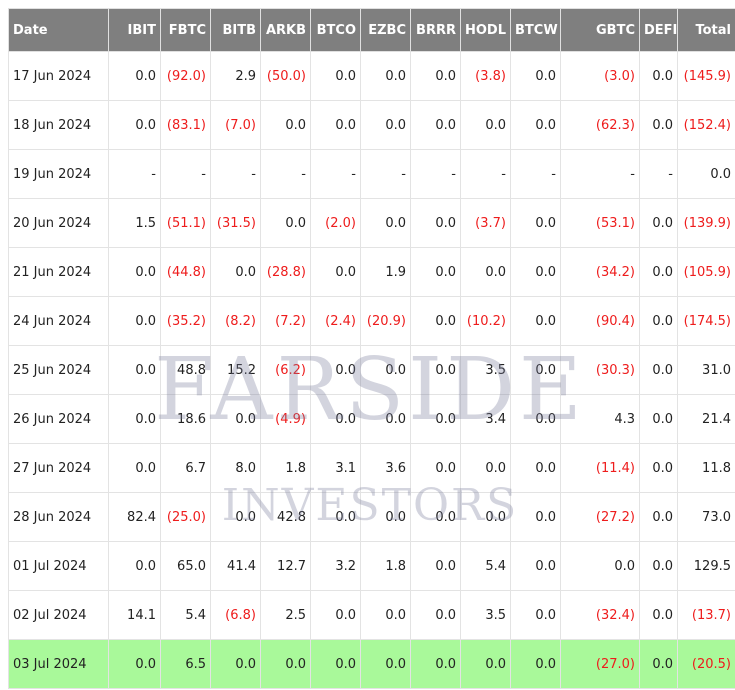 This screenshot has height=690, width=735. Describe the element at coordinates (385, 30) in the screenshot. I see `column-header-ezbc: EZBC` at that location.